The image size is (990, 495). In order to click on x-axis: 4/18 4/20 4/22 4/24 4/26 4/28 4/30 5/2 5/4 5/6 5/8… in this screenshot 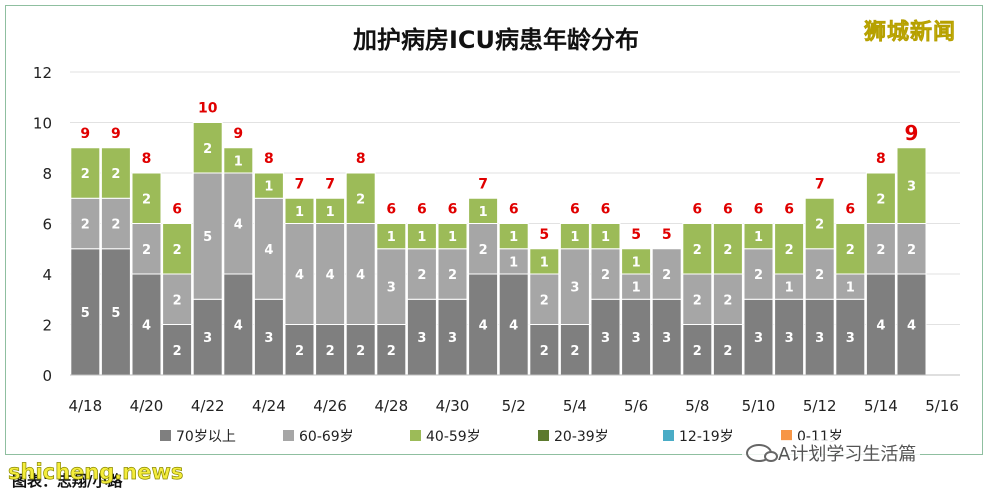, I will do `click(514, 394)`.